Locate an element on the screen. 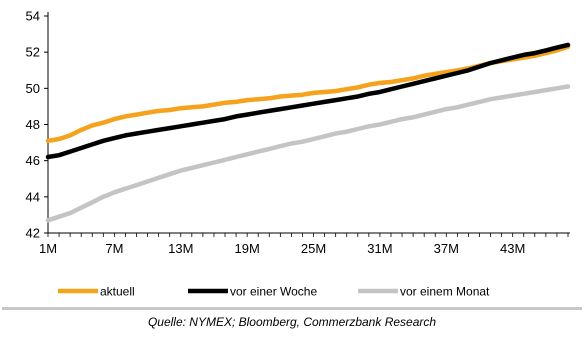  y-tick-label: 48 is located at coordinates (33, 124).